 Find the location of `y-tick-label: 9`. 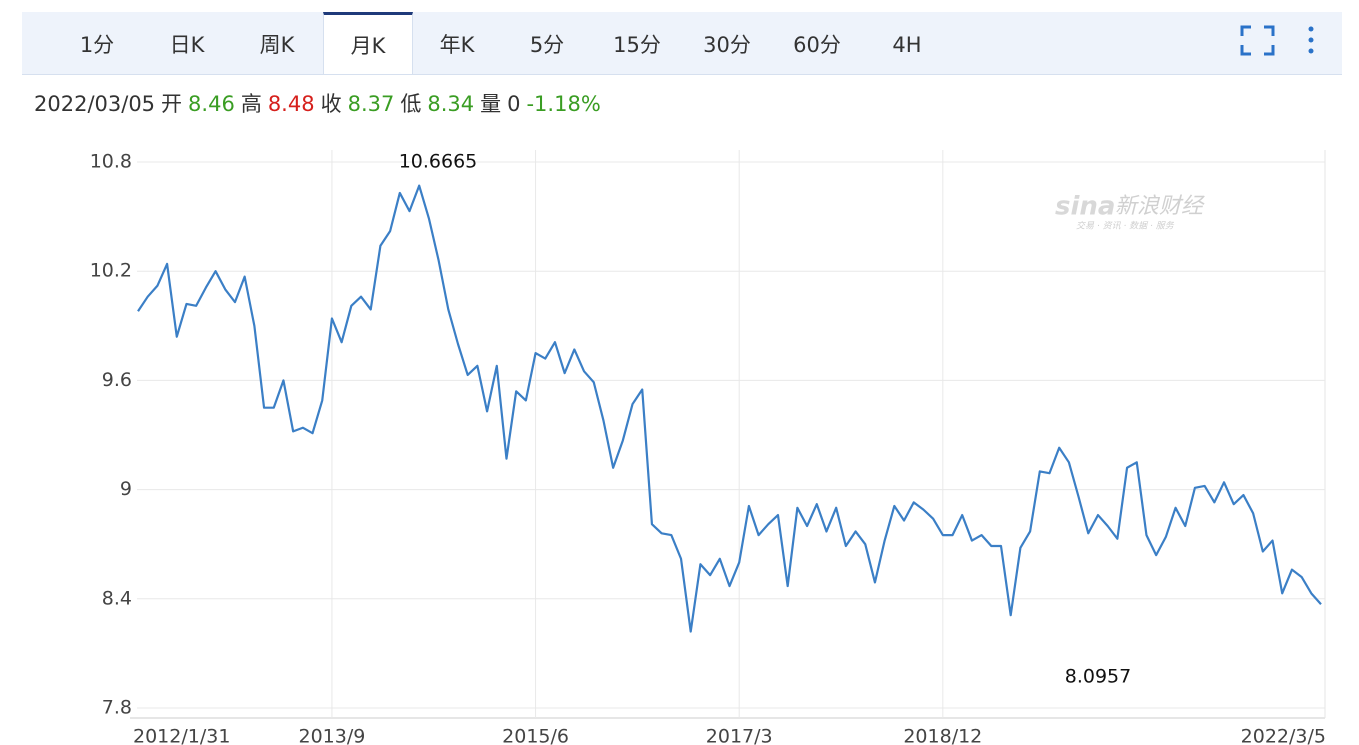

y-tick-label: 9 is located at coordinates (126, 489).